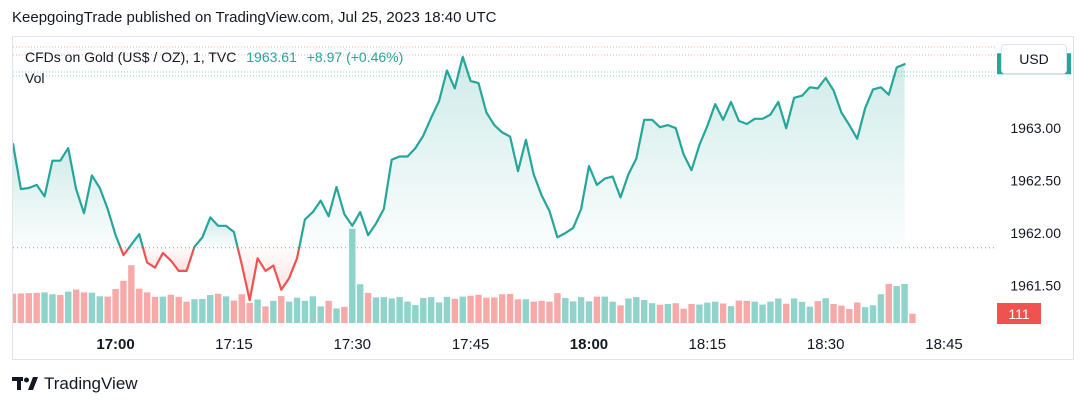  Describe the element at coordinates (352, 344) in the screenshot. I see `x-tick-label: 17:30` at that location.